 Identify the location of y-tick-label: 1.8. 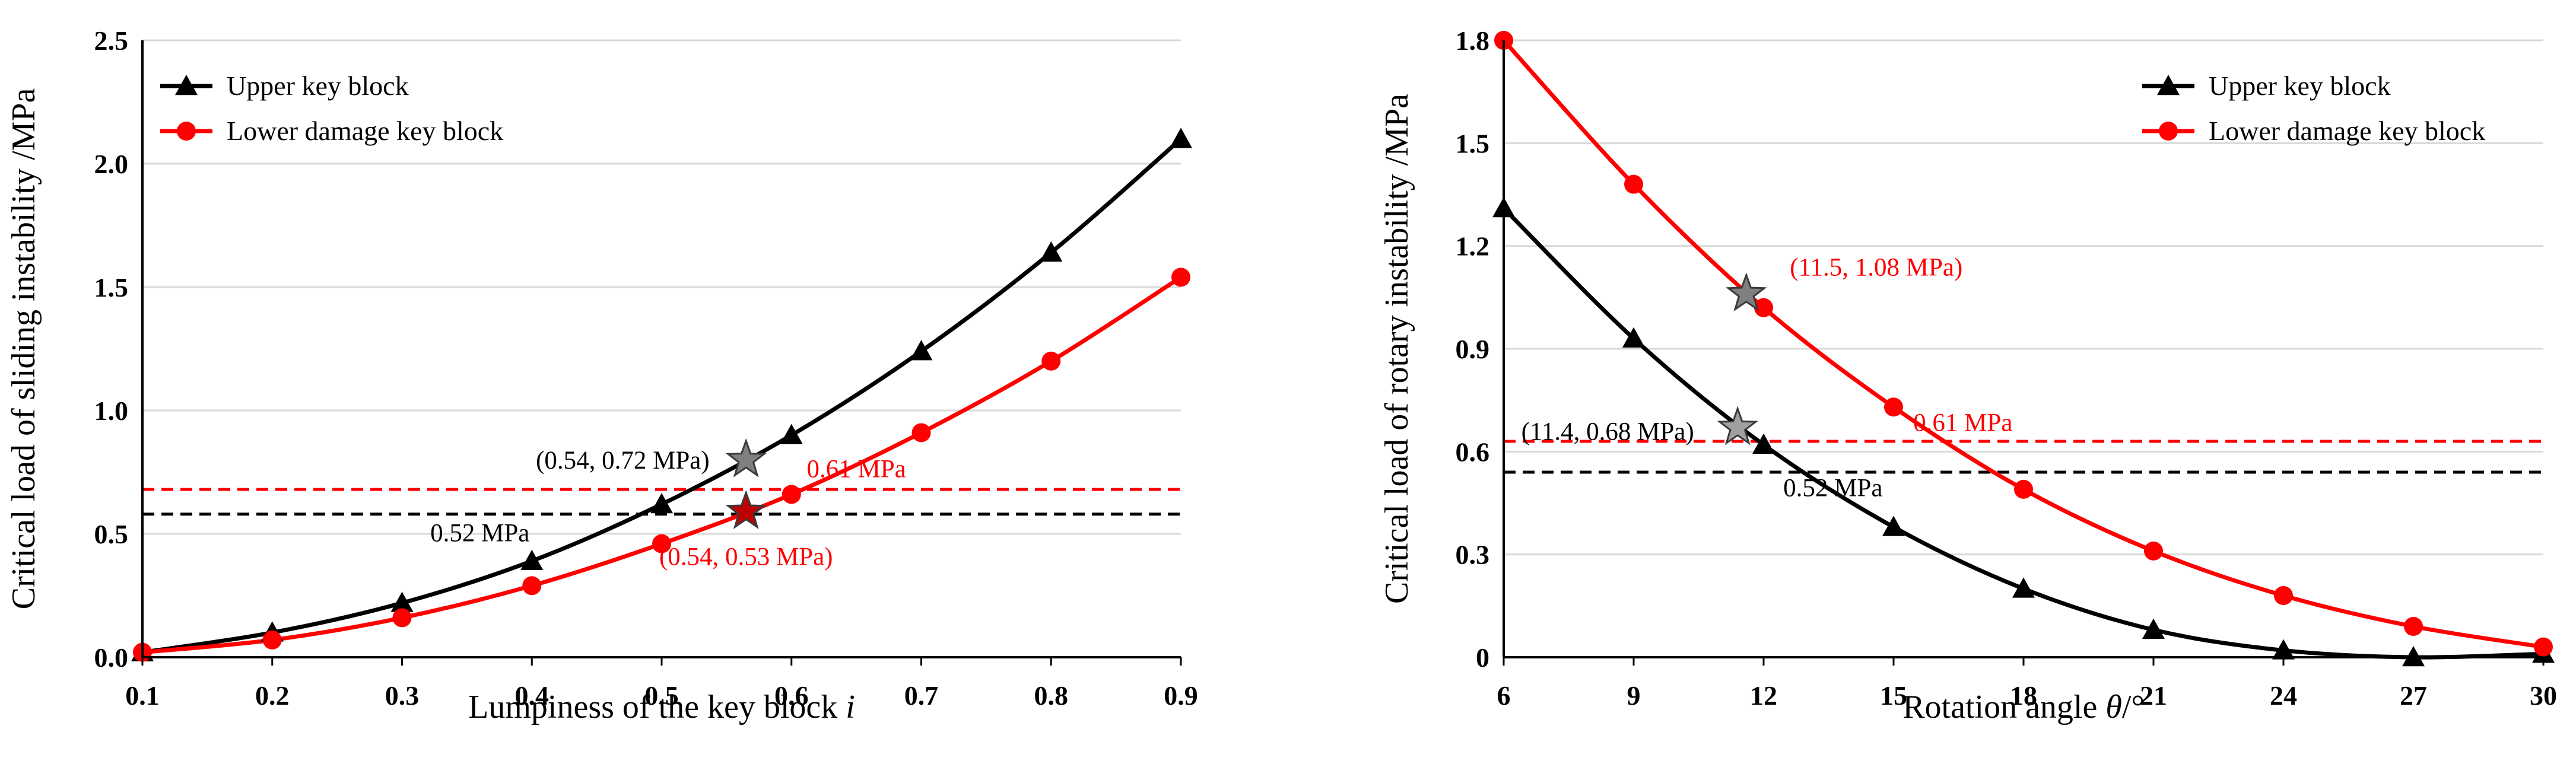
(1473, 41).